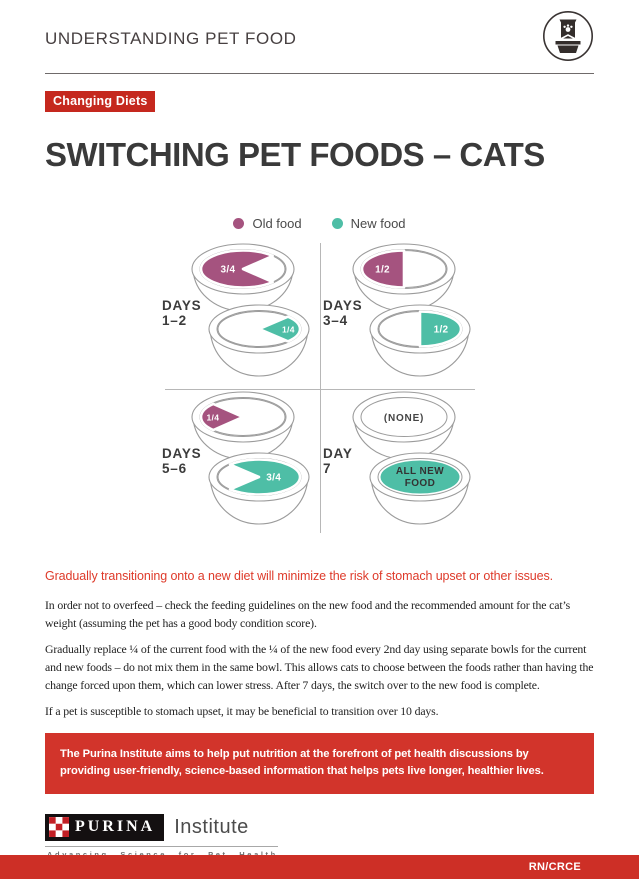  What do you see at coordinates (419, 471) in the screenshot?
I see `svg-text: ALL NEW` at bounding box center [419, 471].